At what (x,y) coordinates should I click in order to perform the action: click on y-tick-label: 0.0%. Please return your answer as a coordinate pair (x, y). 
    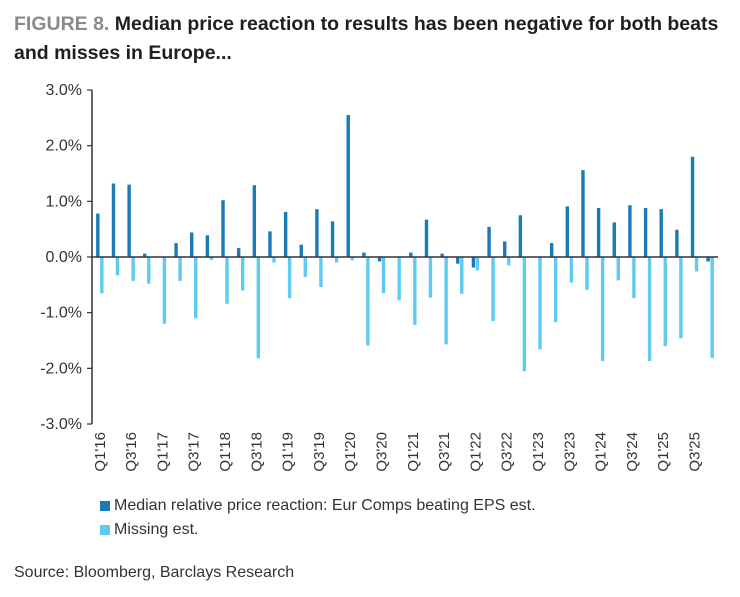
    Looking at the image, I should click on (64, 257).